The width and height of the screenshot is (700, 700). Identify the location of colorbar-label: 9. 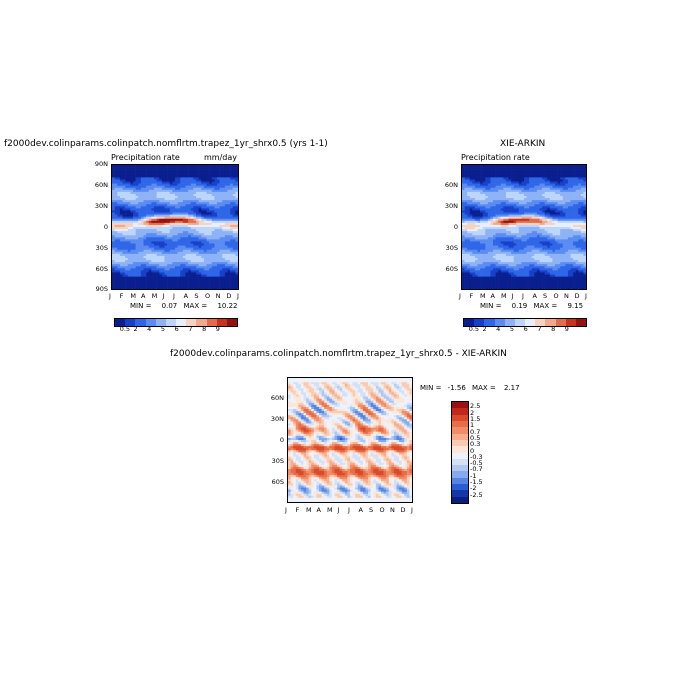
(217, 329).